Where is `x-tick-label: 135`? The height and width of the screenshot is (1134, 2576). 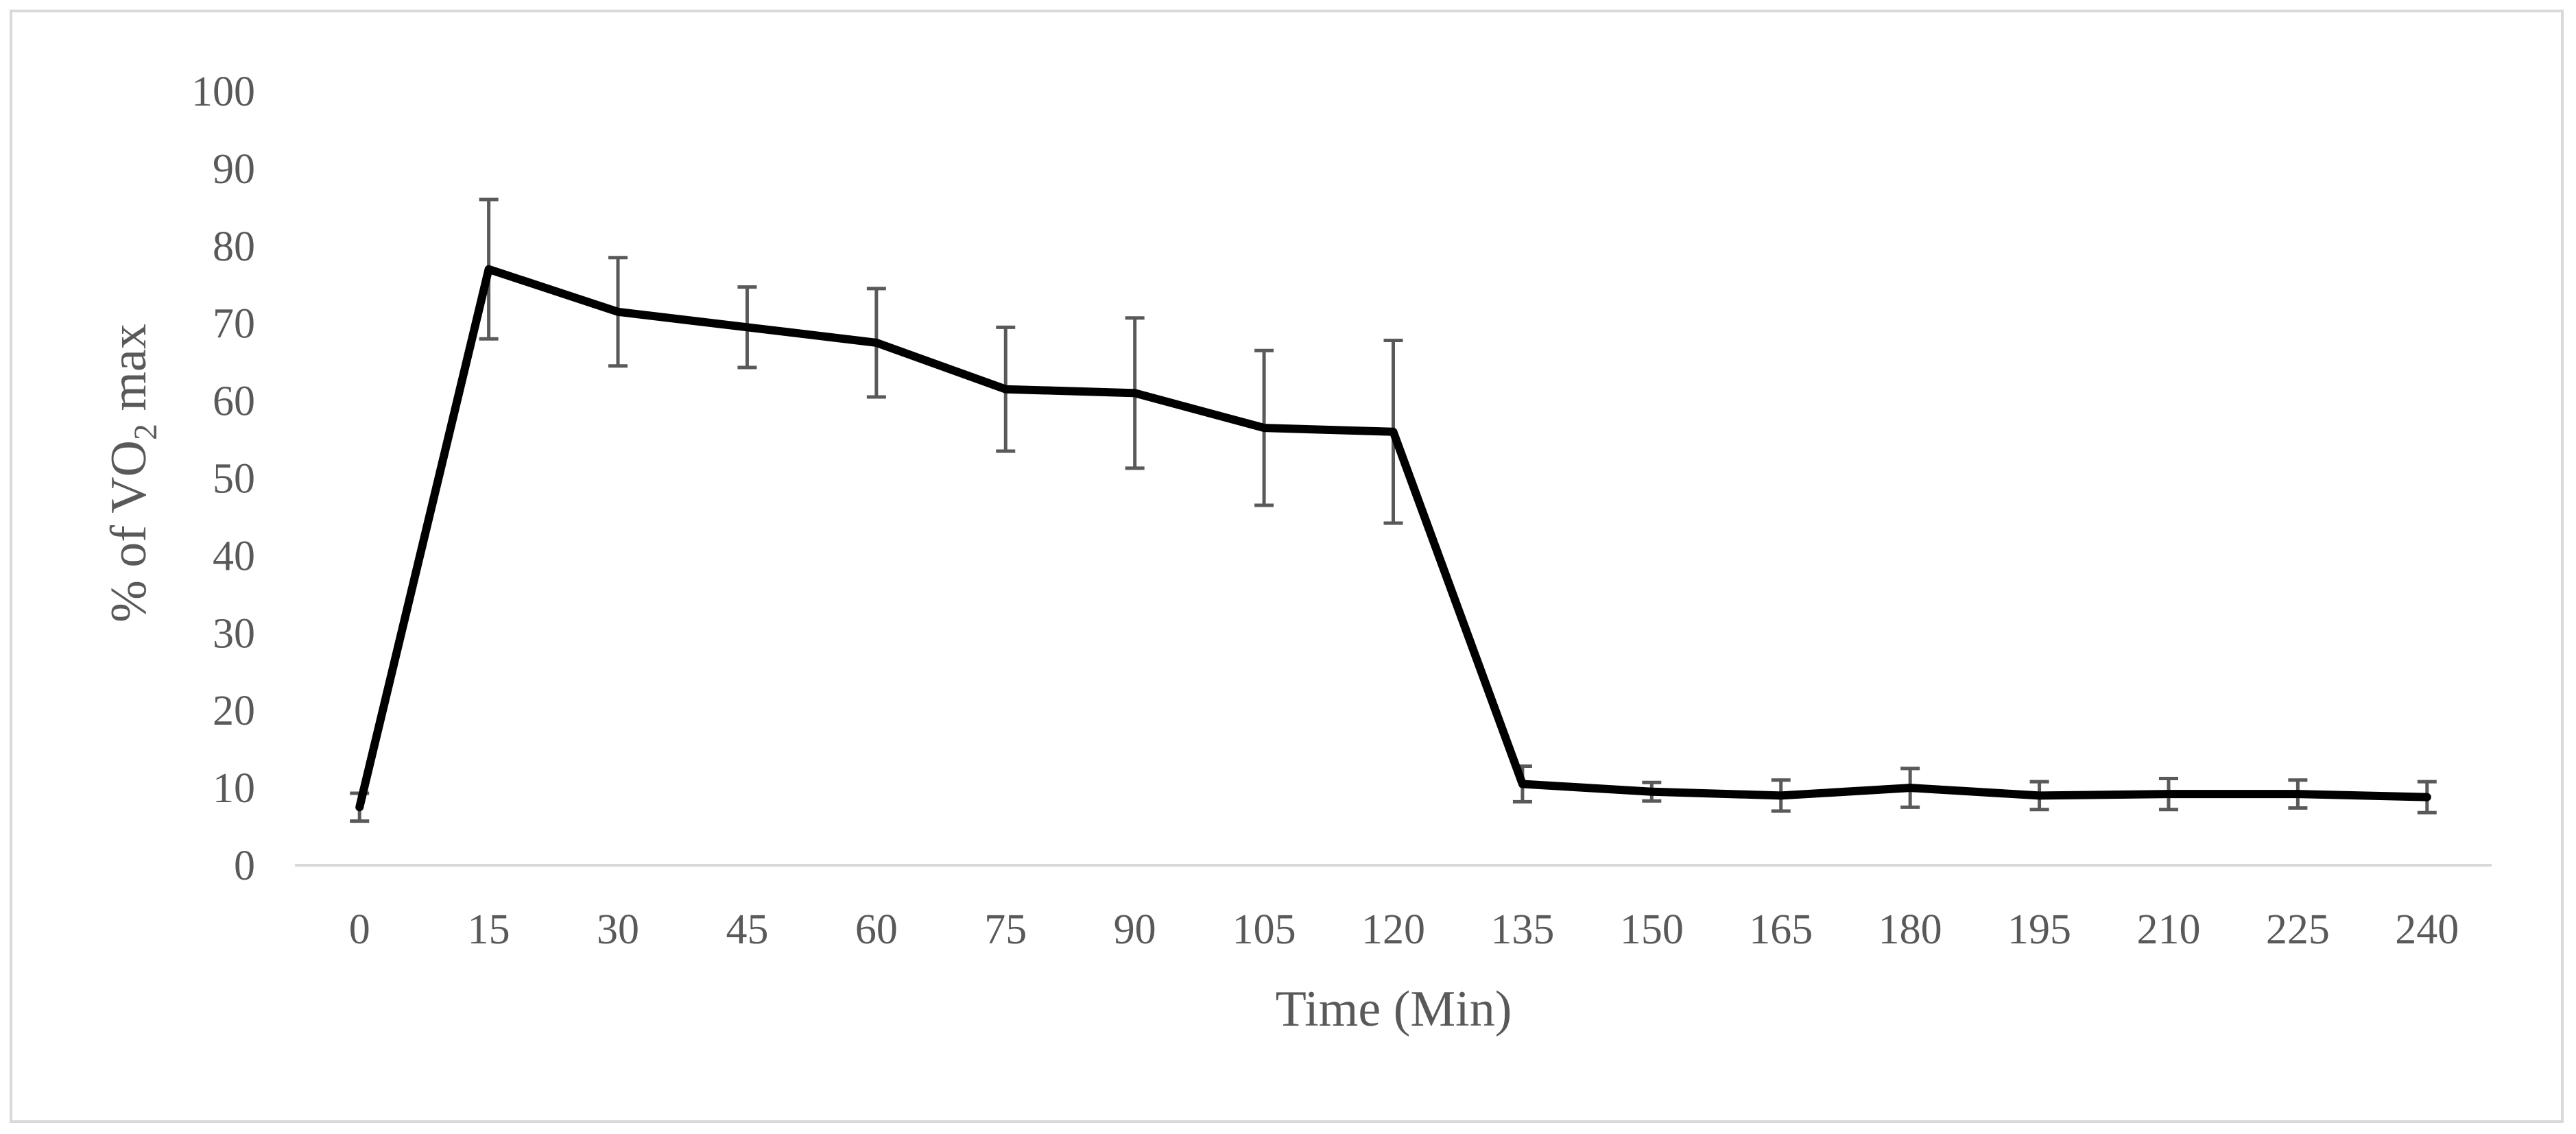
x-tick-label: 135 is located at coordinates (1522, 930).